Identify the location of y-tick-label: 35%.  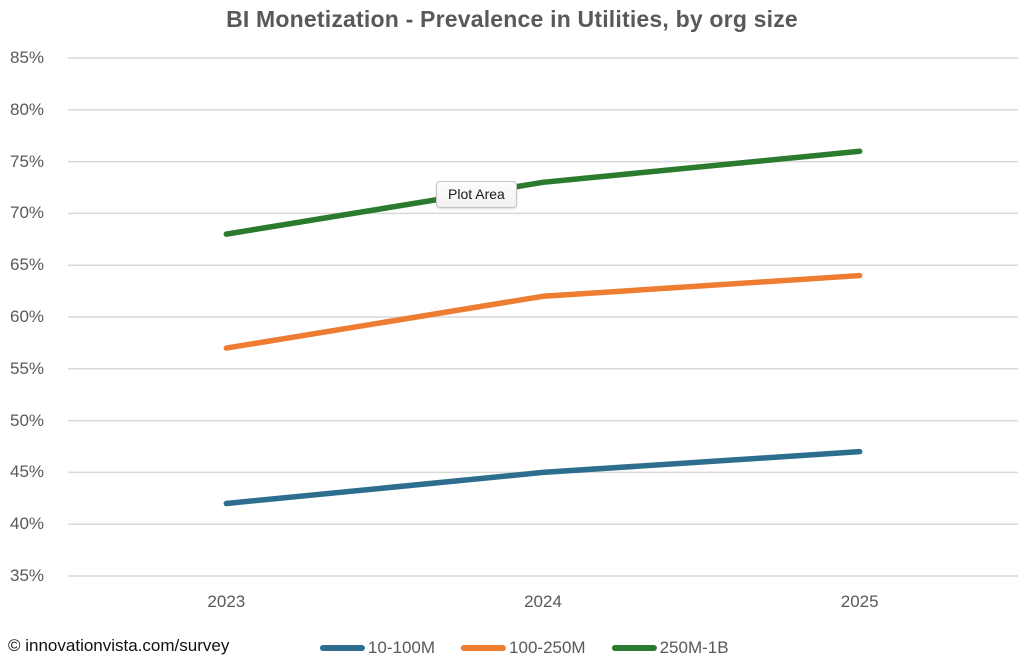
(27, 575).